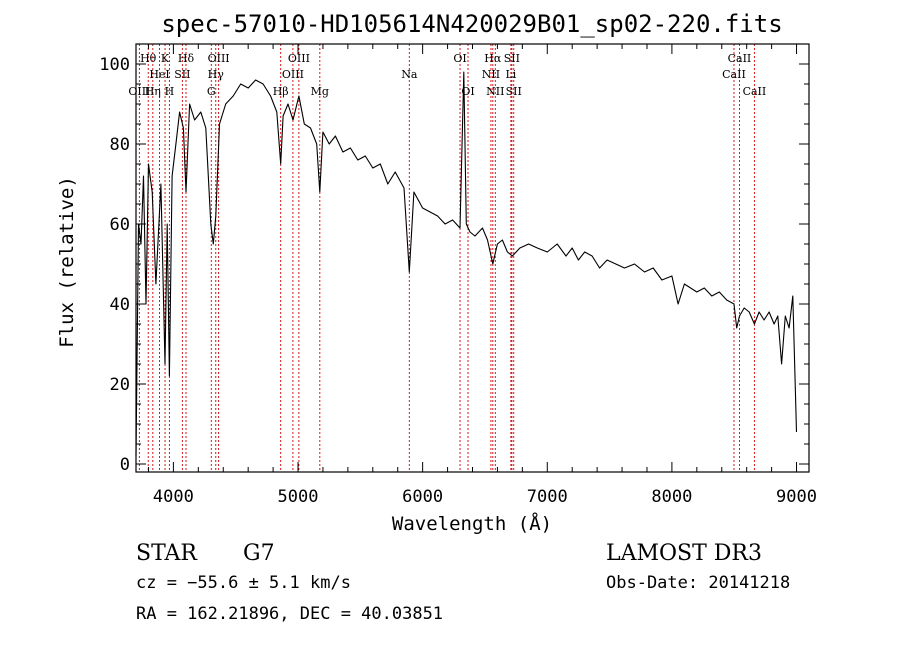  What do you see at coordinates (684, 553) in the screenshot?
I see `survey-name: LAMOST DR3` at bounding box center [684, 553].